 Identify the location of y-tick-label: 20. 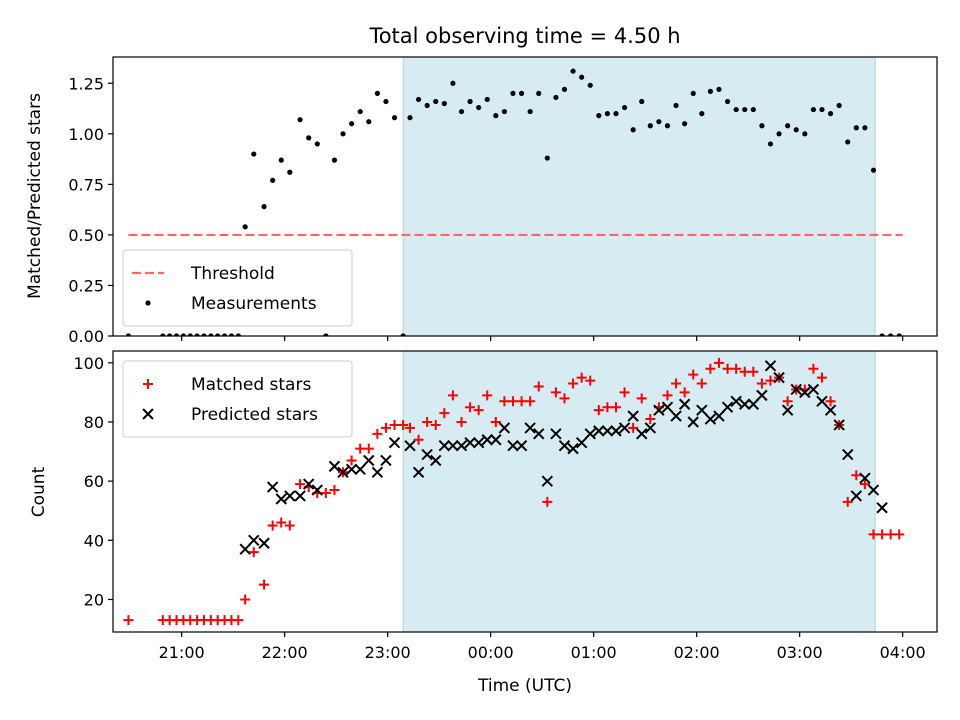
(94, 599).